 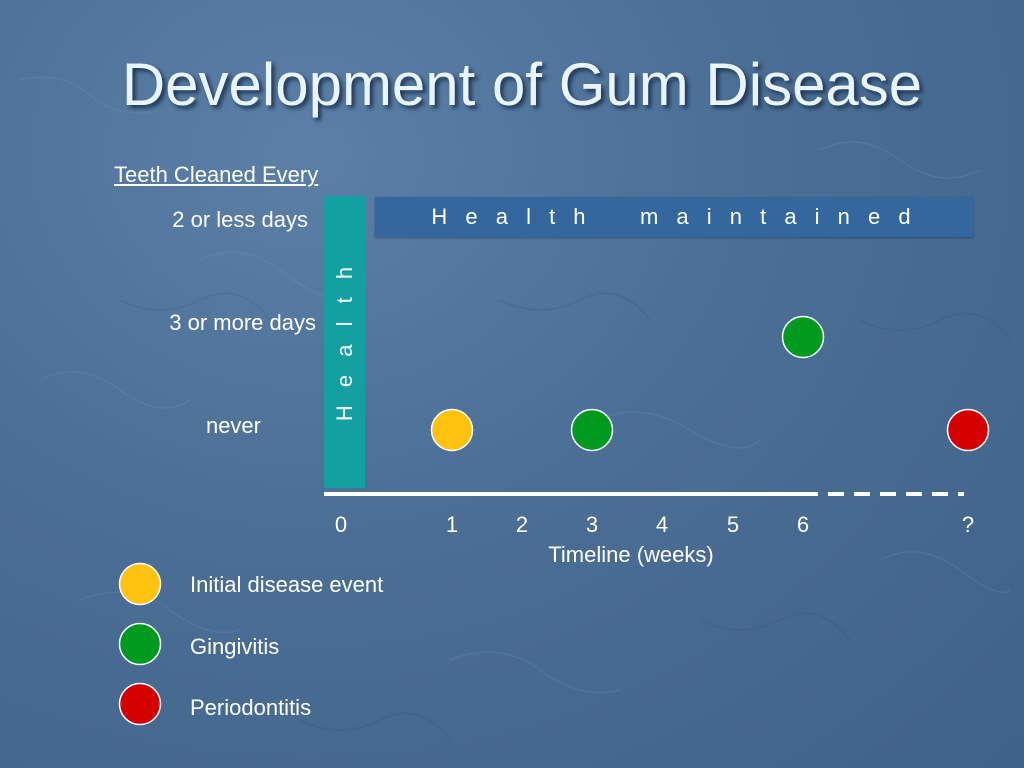 What do you see at coordinates (341, 524) in the screenshot?
I see `timeline-tick-0: 0` at bounding box center [341, 524].